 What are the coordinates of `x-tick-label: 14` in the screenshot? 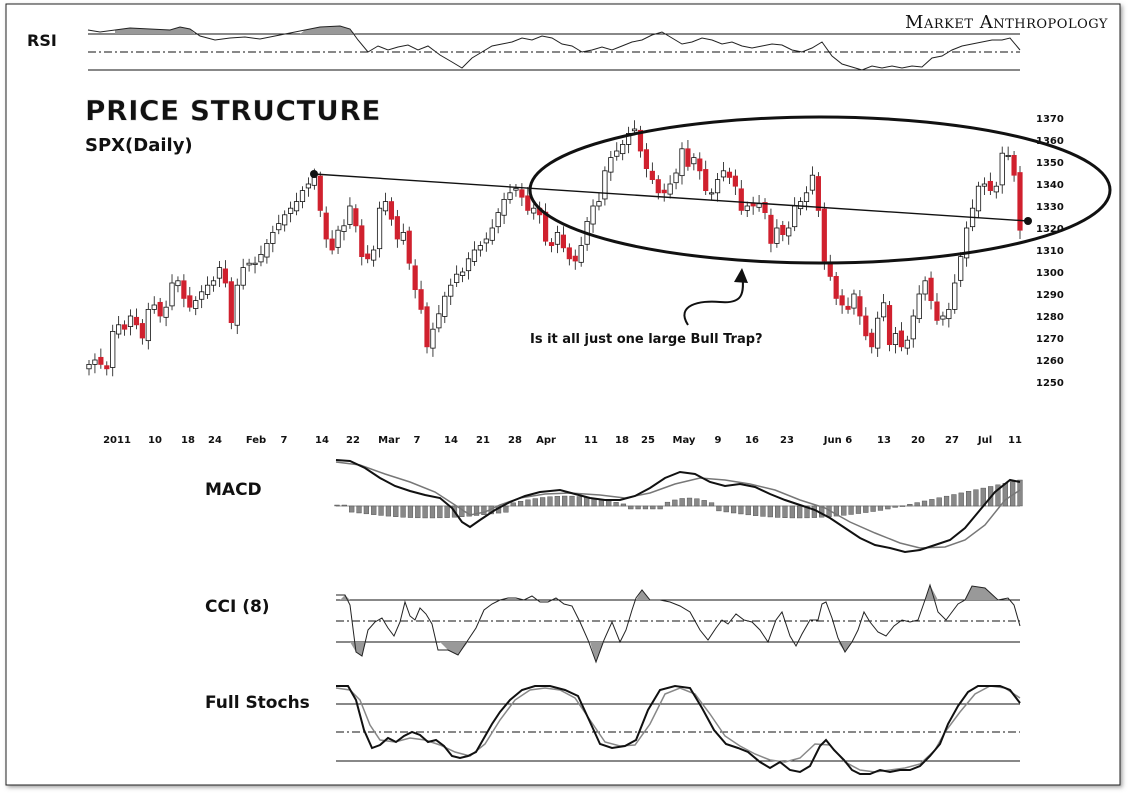 It's located at (322, 440).